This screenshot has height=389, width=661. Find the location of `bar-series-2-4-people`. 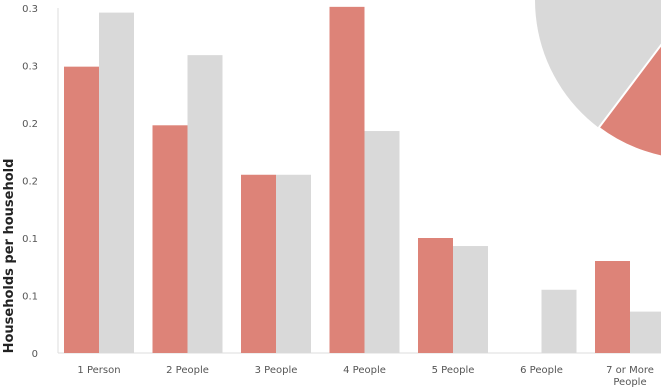

bar-series-2-4-people is located at coordinates (382, 242).